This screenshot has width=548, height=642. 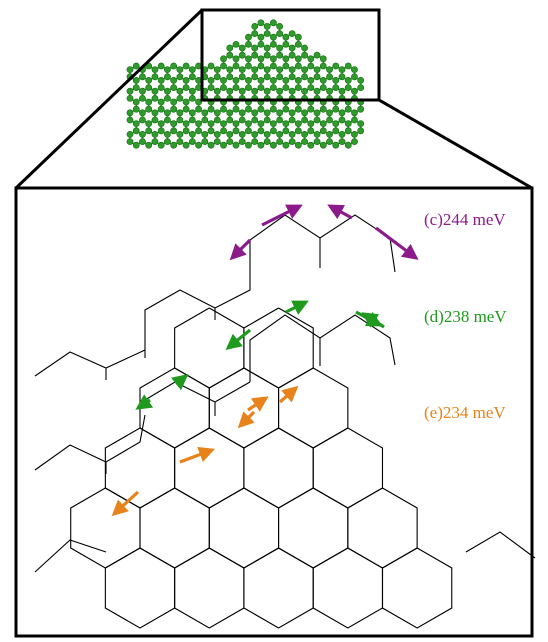 I want to click on vibration-arrow-c, so click(x=282, y=215).